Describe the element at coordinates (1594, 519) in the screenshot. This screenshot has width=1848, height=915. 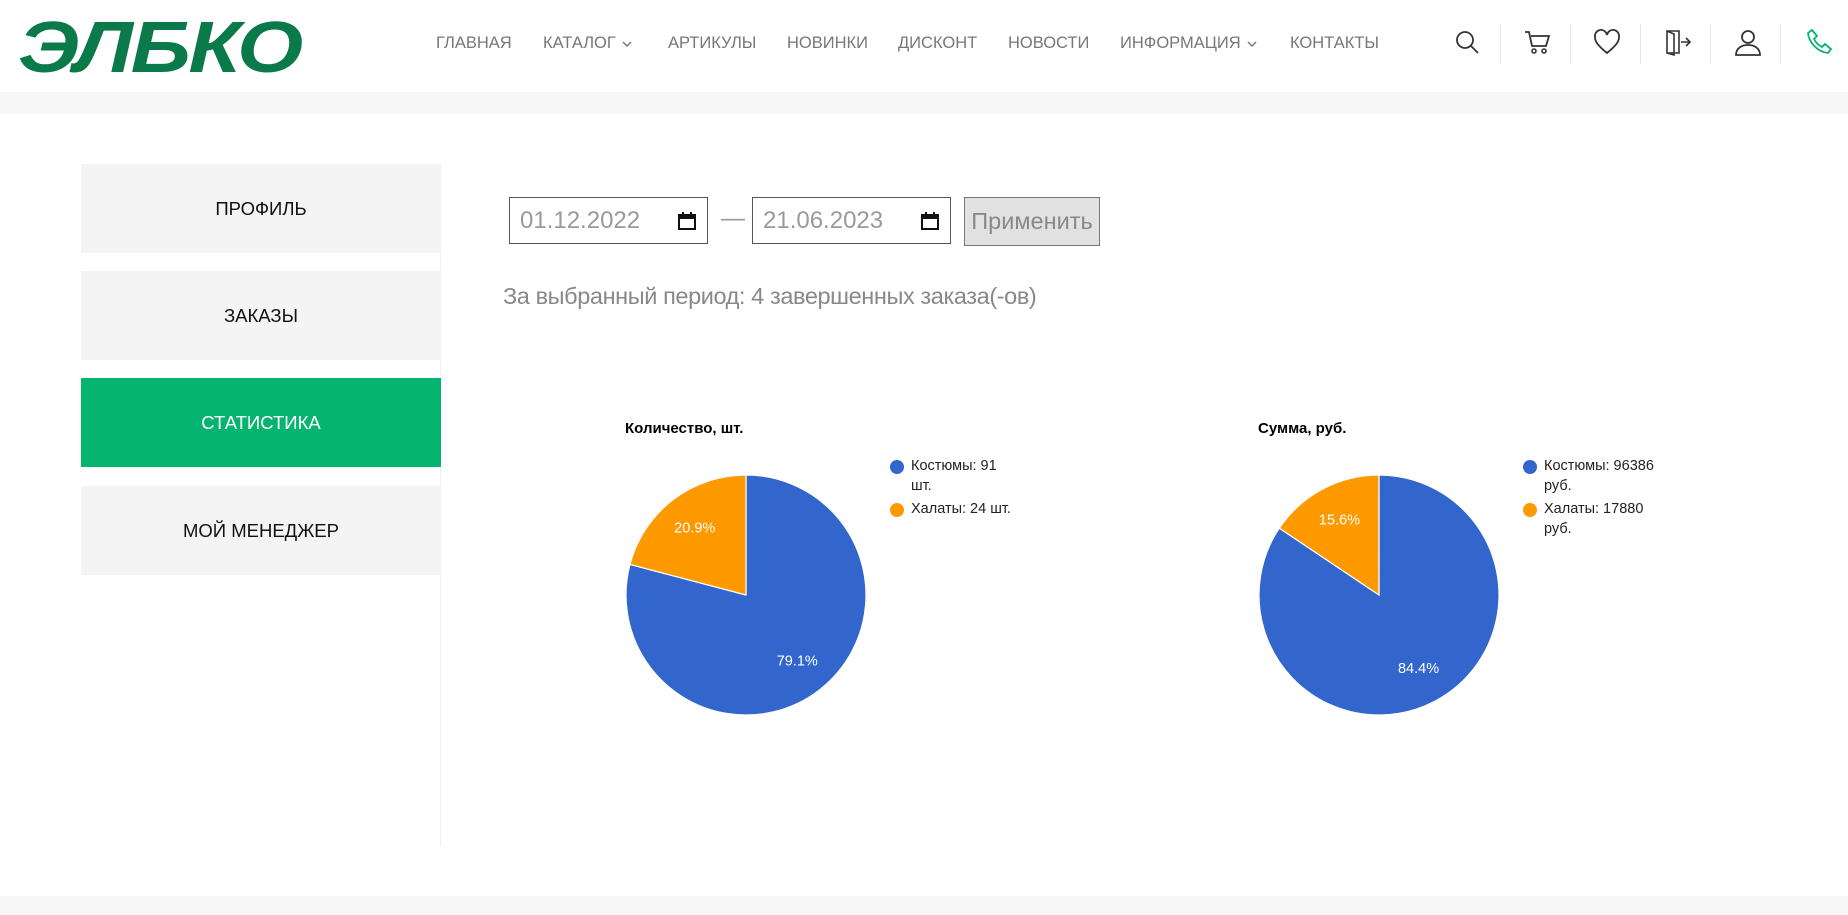
I see `legend-label: Халаты: 17880 руб.` at that location.